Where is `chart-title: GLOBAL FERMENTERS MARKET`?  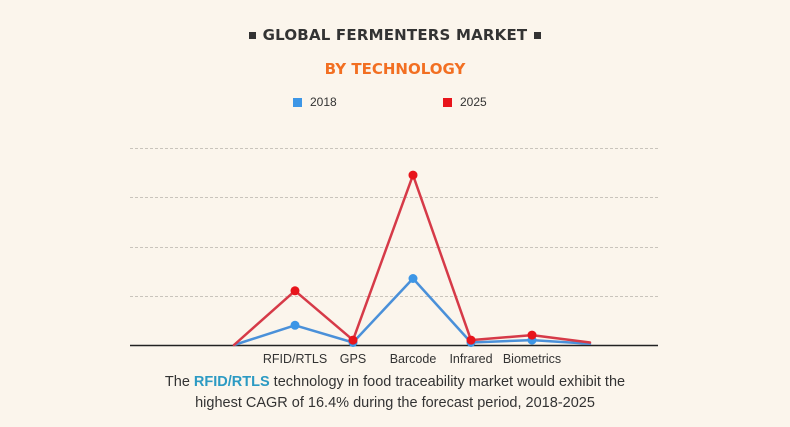
chart-title: GLOBAL FERMENTERS MARKET is located at coordinates (395, 35).